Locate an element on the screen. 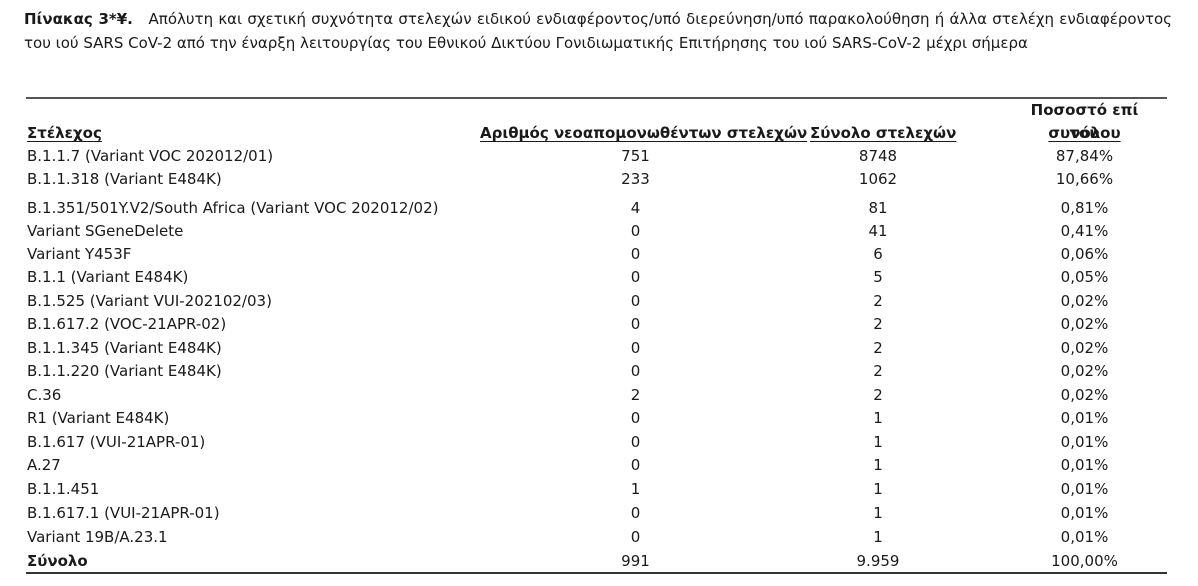 The image size is (1198, 586). total-isolated: 991 is located at coordinates (635, 561).